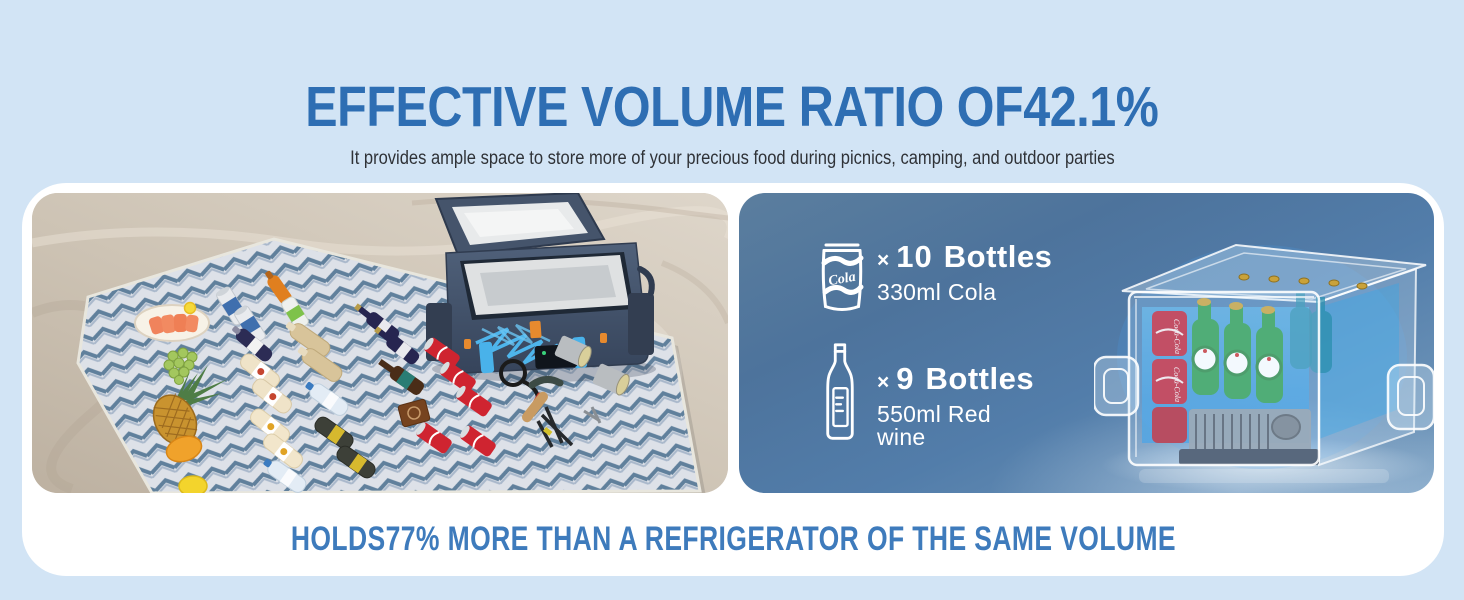  What do you see at coordinates (937, 292) in the screenshot?
I see `cola-description: 330ml Cola` at bounding box center [937, 292].